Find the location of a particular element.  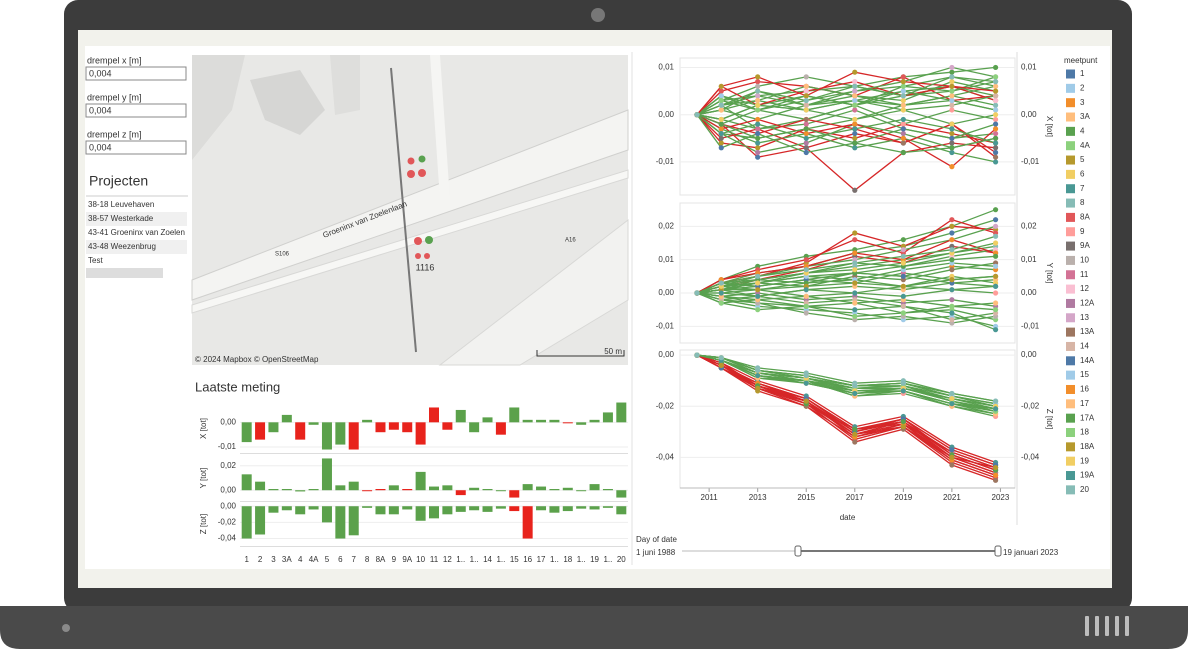

y-tick-label: 0,02 is located at coordinates (666, 225).